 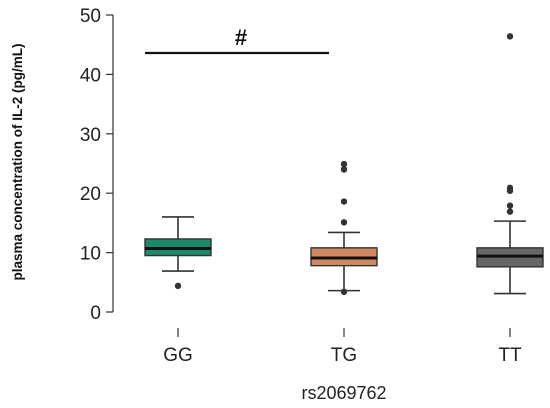 I want to click on x-tick-label-tg: TG, so click(x=344, y=355).